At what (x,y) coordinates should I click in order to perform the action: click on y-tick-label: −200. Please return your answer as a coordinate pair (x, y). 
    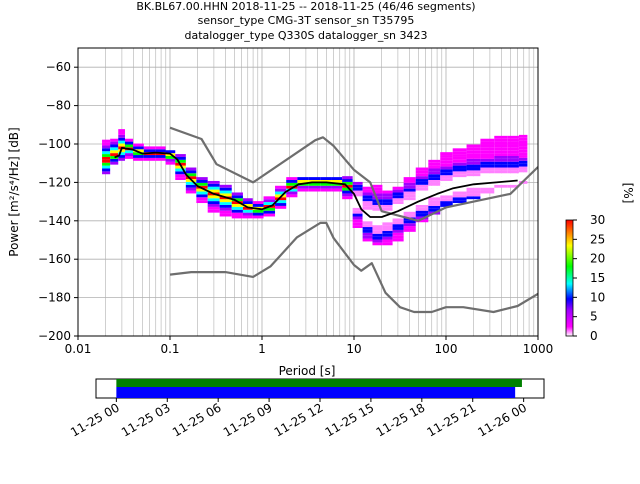
    Looking at the image, I should click on (54, 336).